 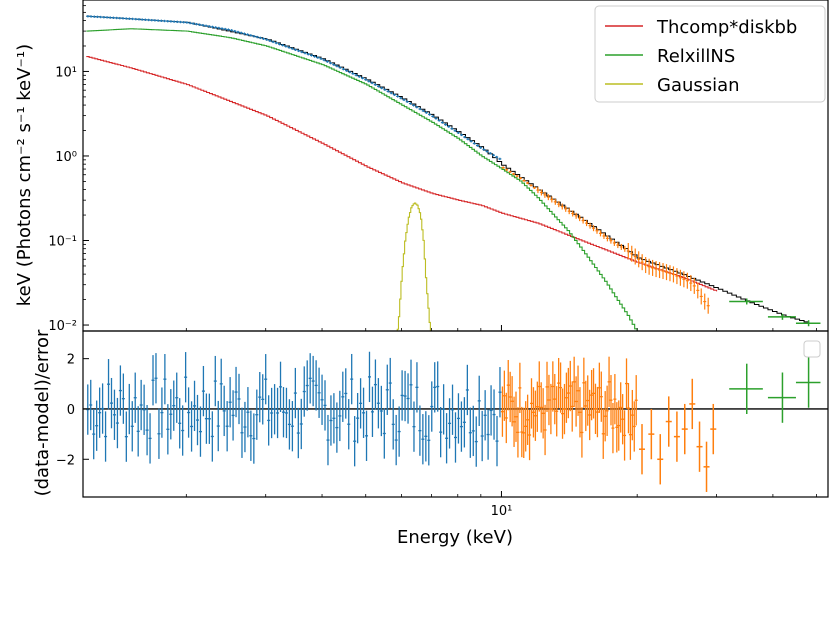 I want to click on spectrum-y-axis-label: keV (Photons cm⁻² s⁻¹ keV⁻¹), so click(x=24, y=175).